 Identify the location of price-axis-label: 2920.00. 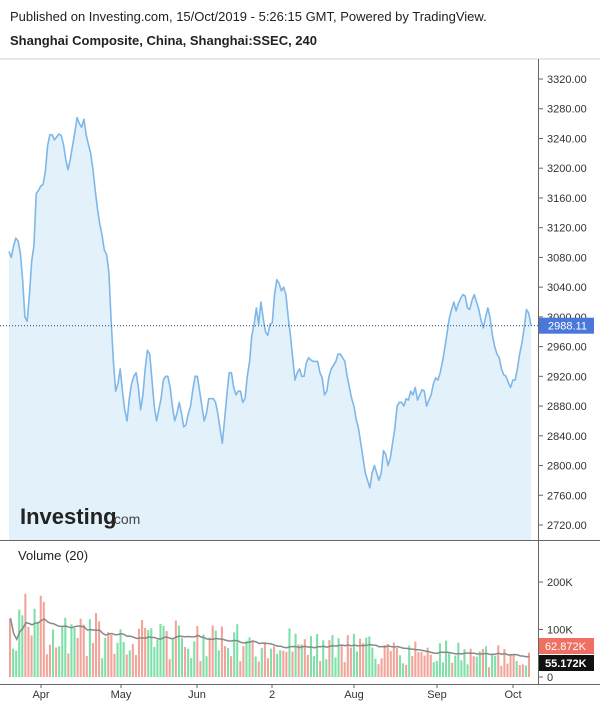
(567, 377).